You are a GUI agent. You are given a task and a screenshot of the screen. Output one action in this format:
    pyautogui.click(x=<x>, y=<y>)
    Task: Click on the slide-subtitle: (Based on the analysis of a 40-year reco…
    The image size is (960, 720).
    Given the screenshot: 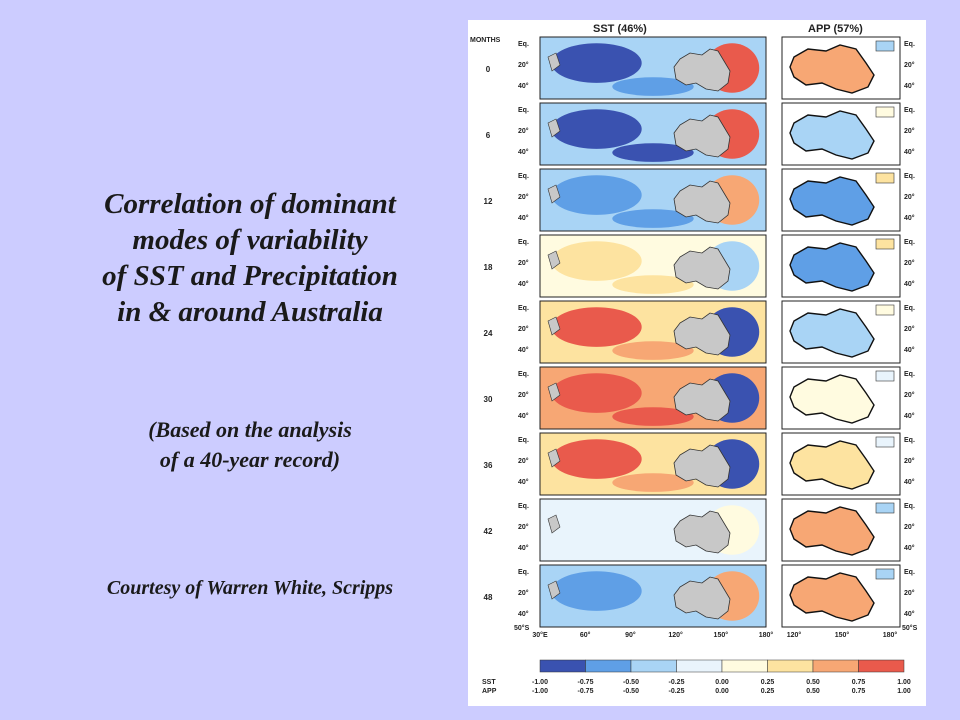 What is the action you would take?
    pyautogui.click(x=250, y=445)
    